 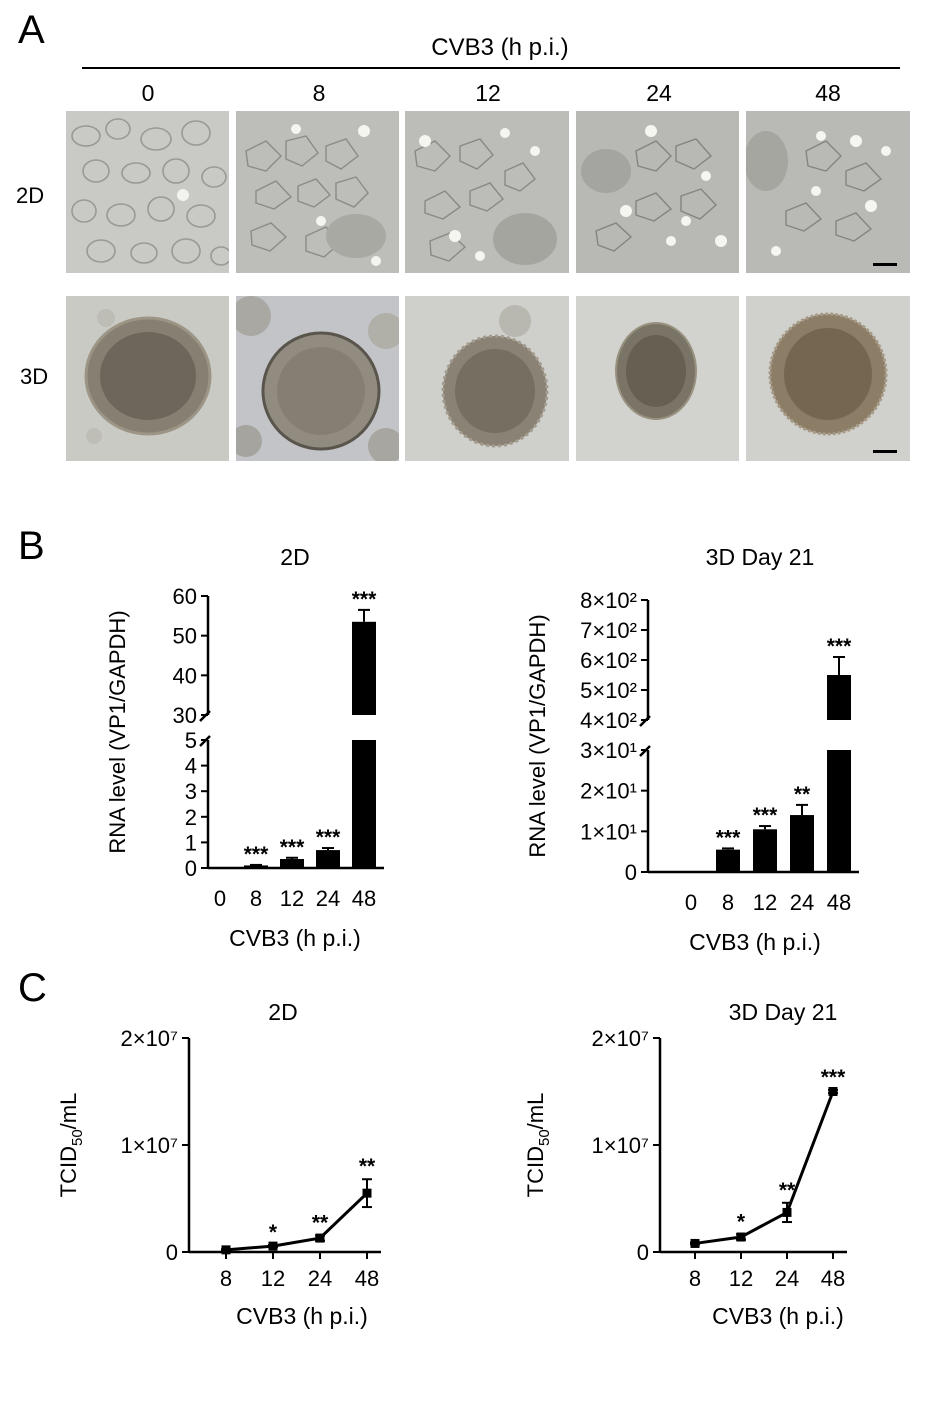 I want to click on y-tick-label: 3×10¹, so click(x=608, y=750).